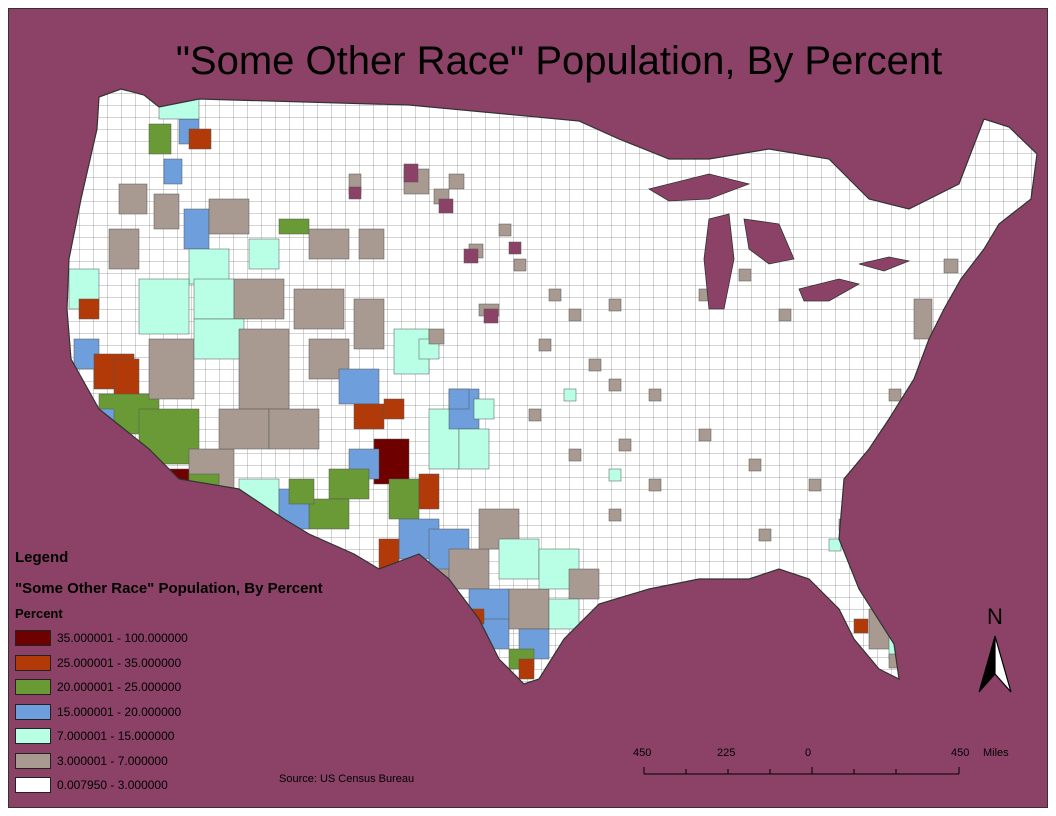 The height and width of the screenshot is (816, 1056). Describe the element at coordinates (205, 785) in the screenshot. I see `legend-item: 0.007950 - 3.000000` at that location.